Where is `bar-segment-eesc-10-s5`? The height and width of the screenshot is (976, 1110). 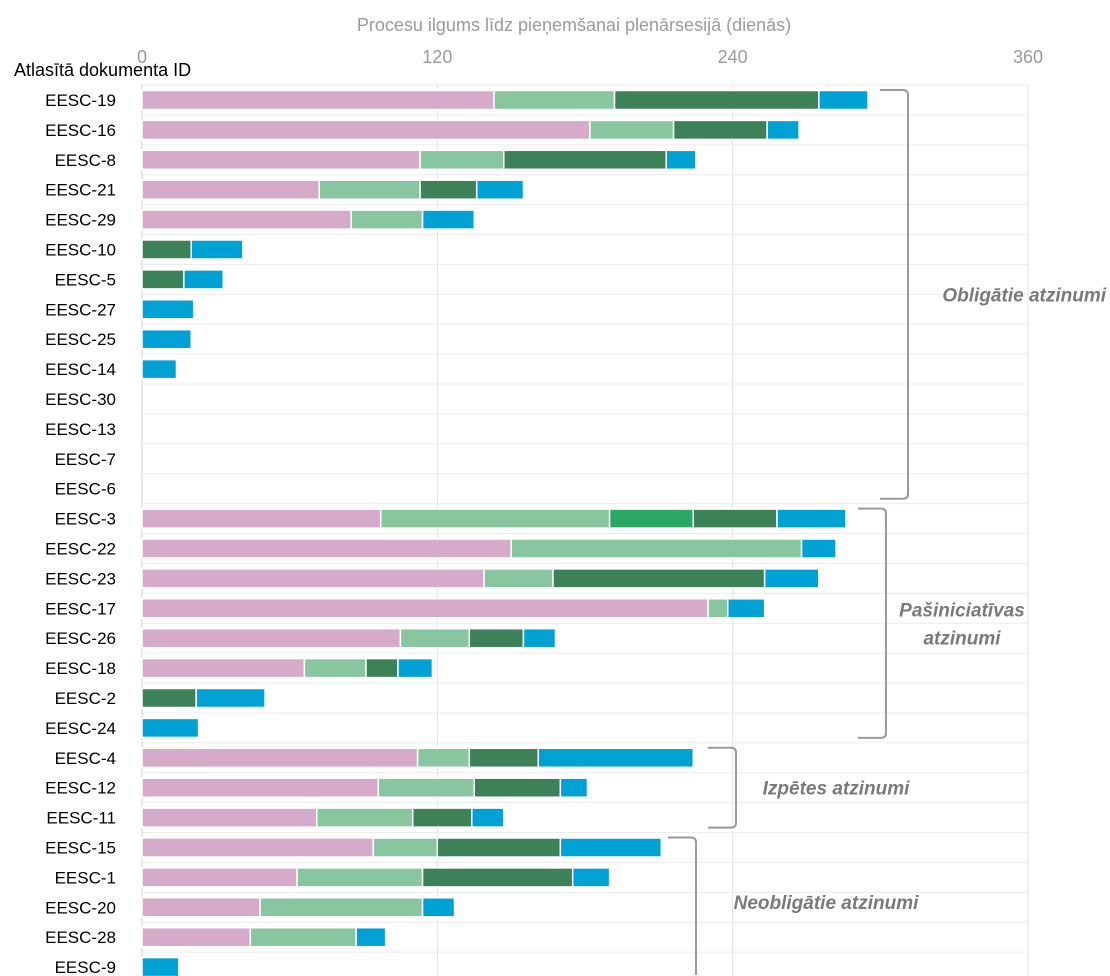 bar-segment-eesc-10-s5 is located at coordinates (217, 249).